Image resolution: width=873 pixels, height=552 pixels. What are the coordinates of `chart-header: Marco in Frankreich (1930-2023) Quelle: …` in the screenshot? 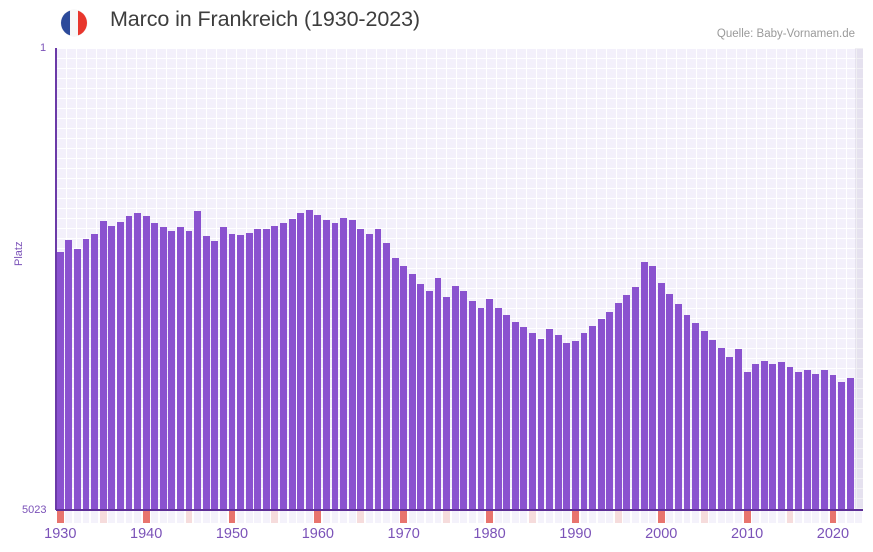 It's located at (436, 23).